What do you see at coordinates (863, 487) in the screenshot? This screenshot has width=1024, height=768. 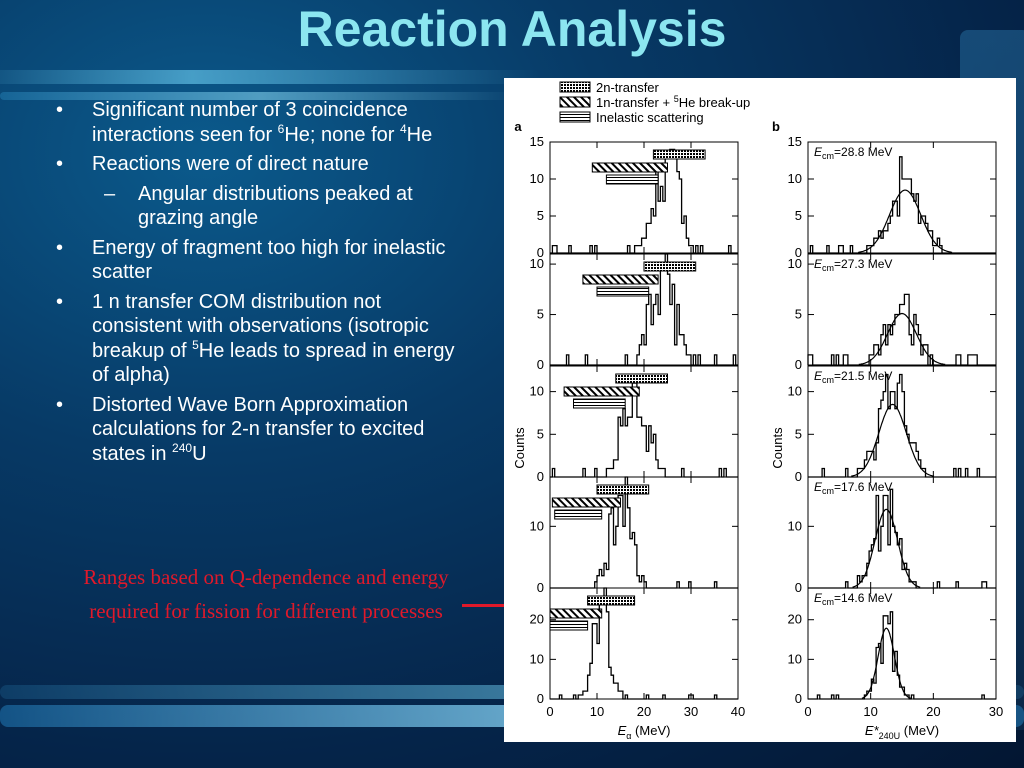 I see `energy-value: =17.6 MeV` at bounding box center [863, 487].